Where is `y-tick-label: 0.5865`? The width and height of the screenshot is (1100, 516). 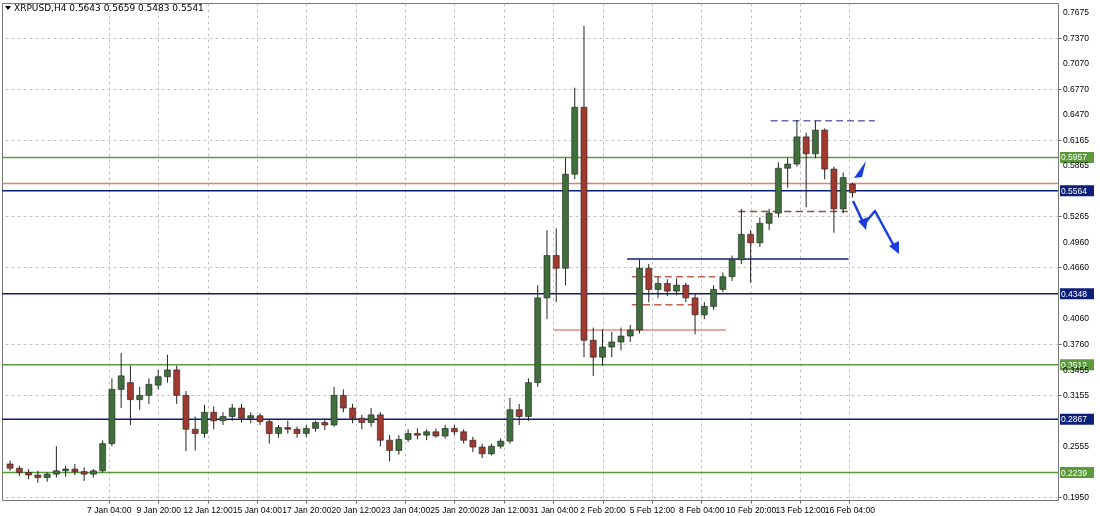 y-tick-label: 0.5865 is located at coordinates (1076, 165).